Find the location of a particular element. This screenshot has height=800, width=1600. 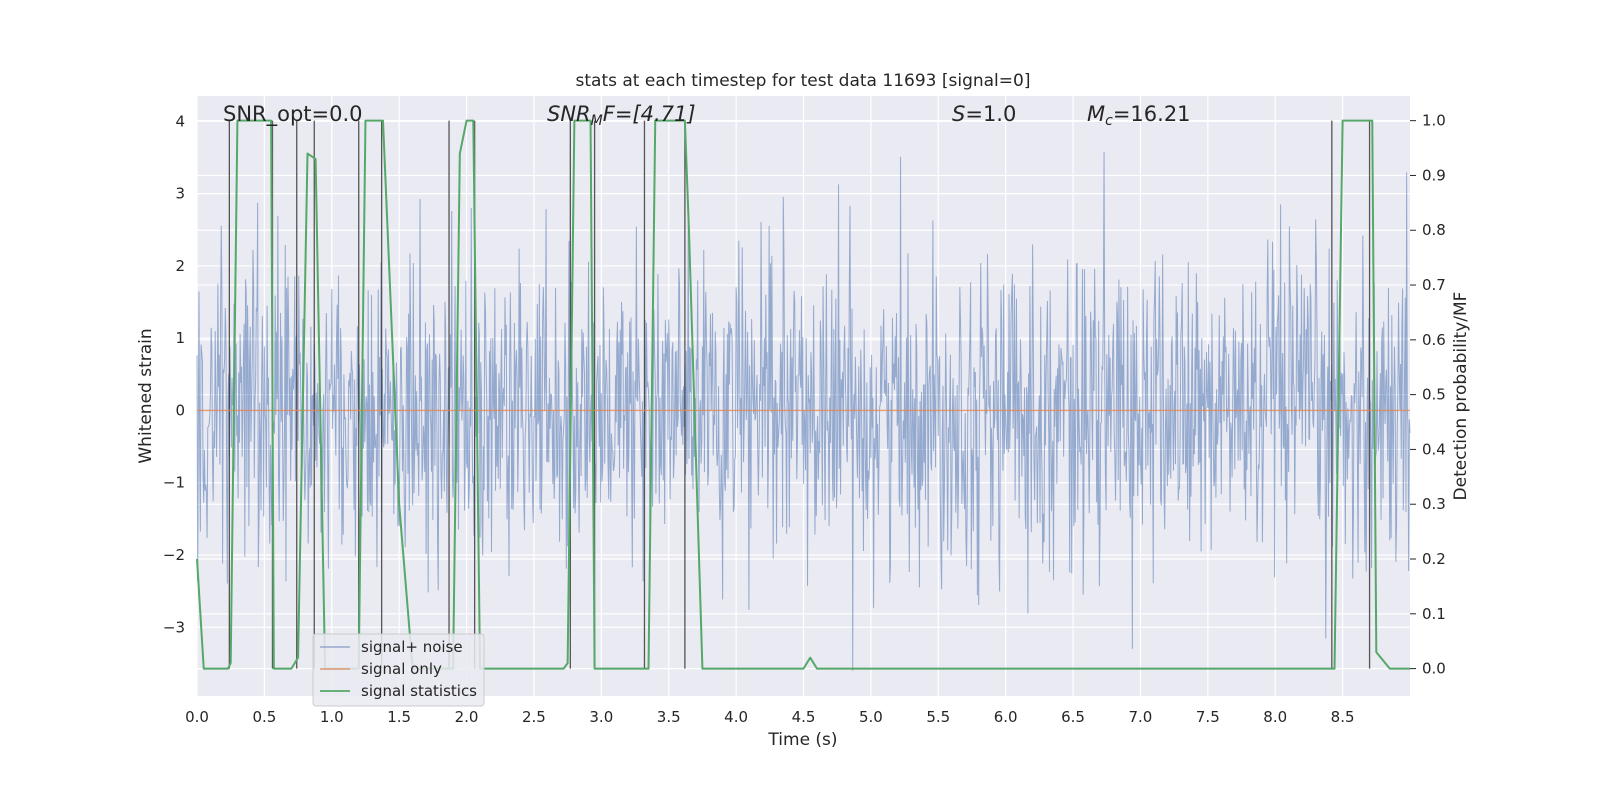

y-right-tick-label: 0.9 is located at coordinates (1434, 175).